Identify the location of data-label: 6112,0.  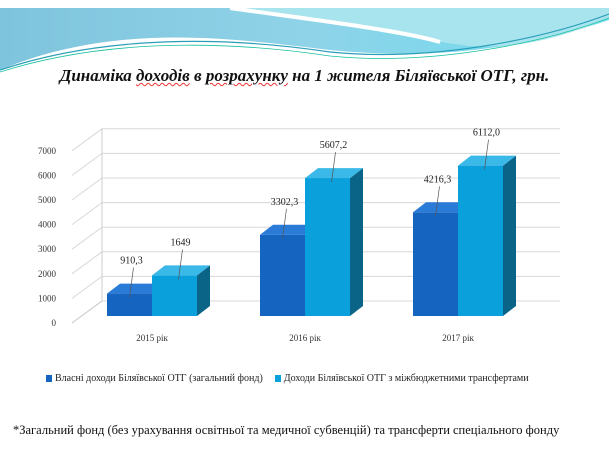
(486, 133).